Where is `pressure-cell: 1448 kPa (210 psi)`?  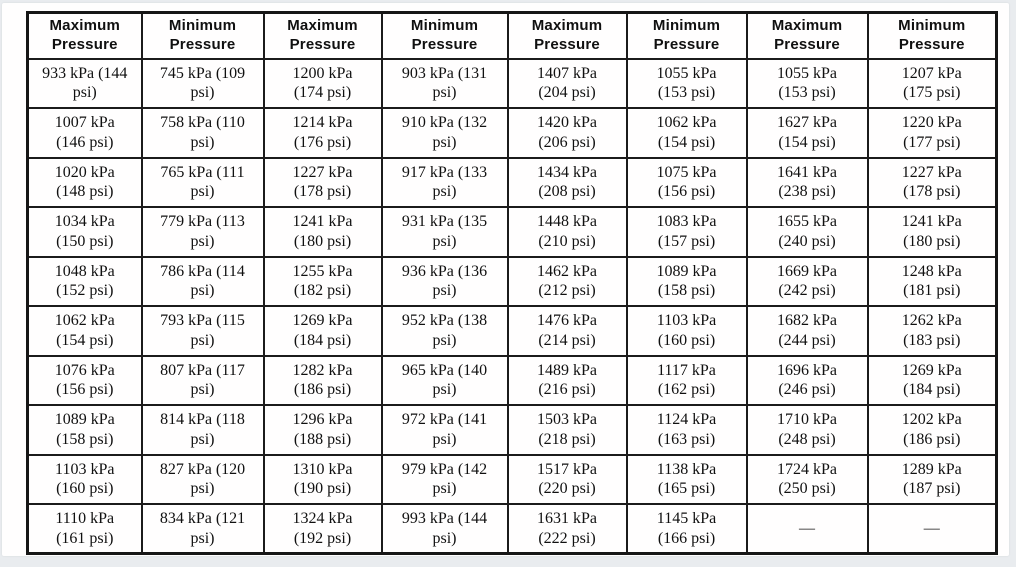
pressure-cell: 1448 kPa (210 psi) is located at coordinates (567, 232).